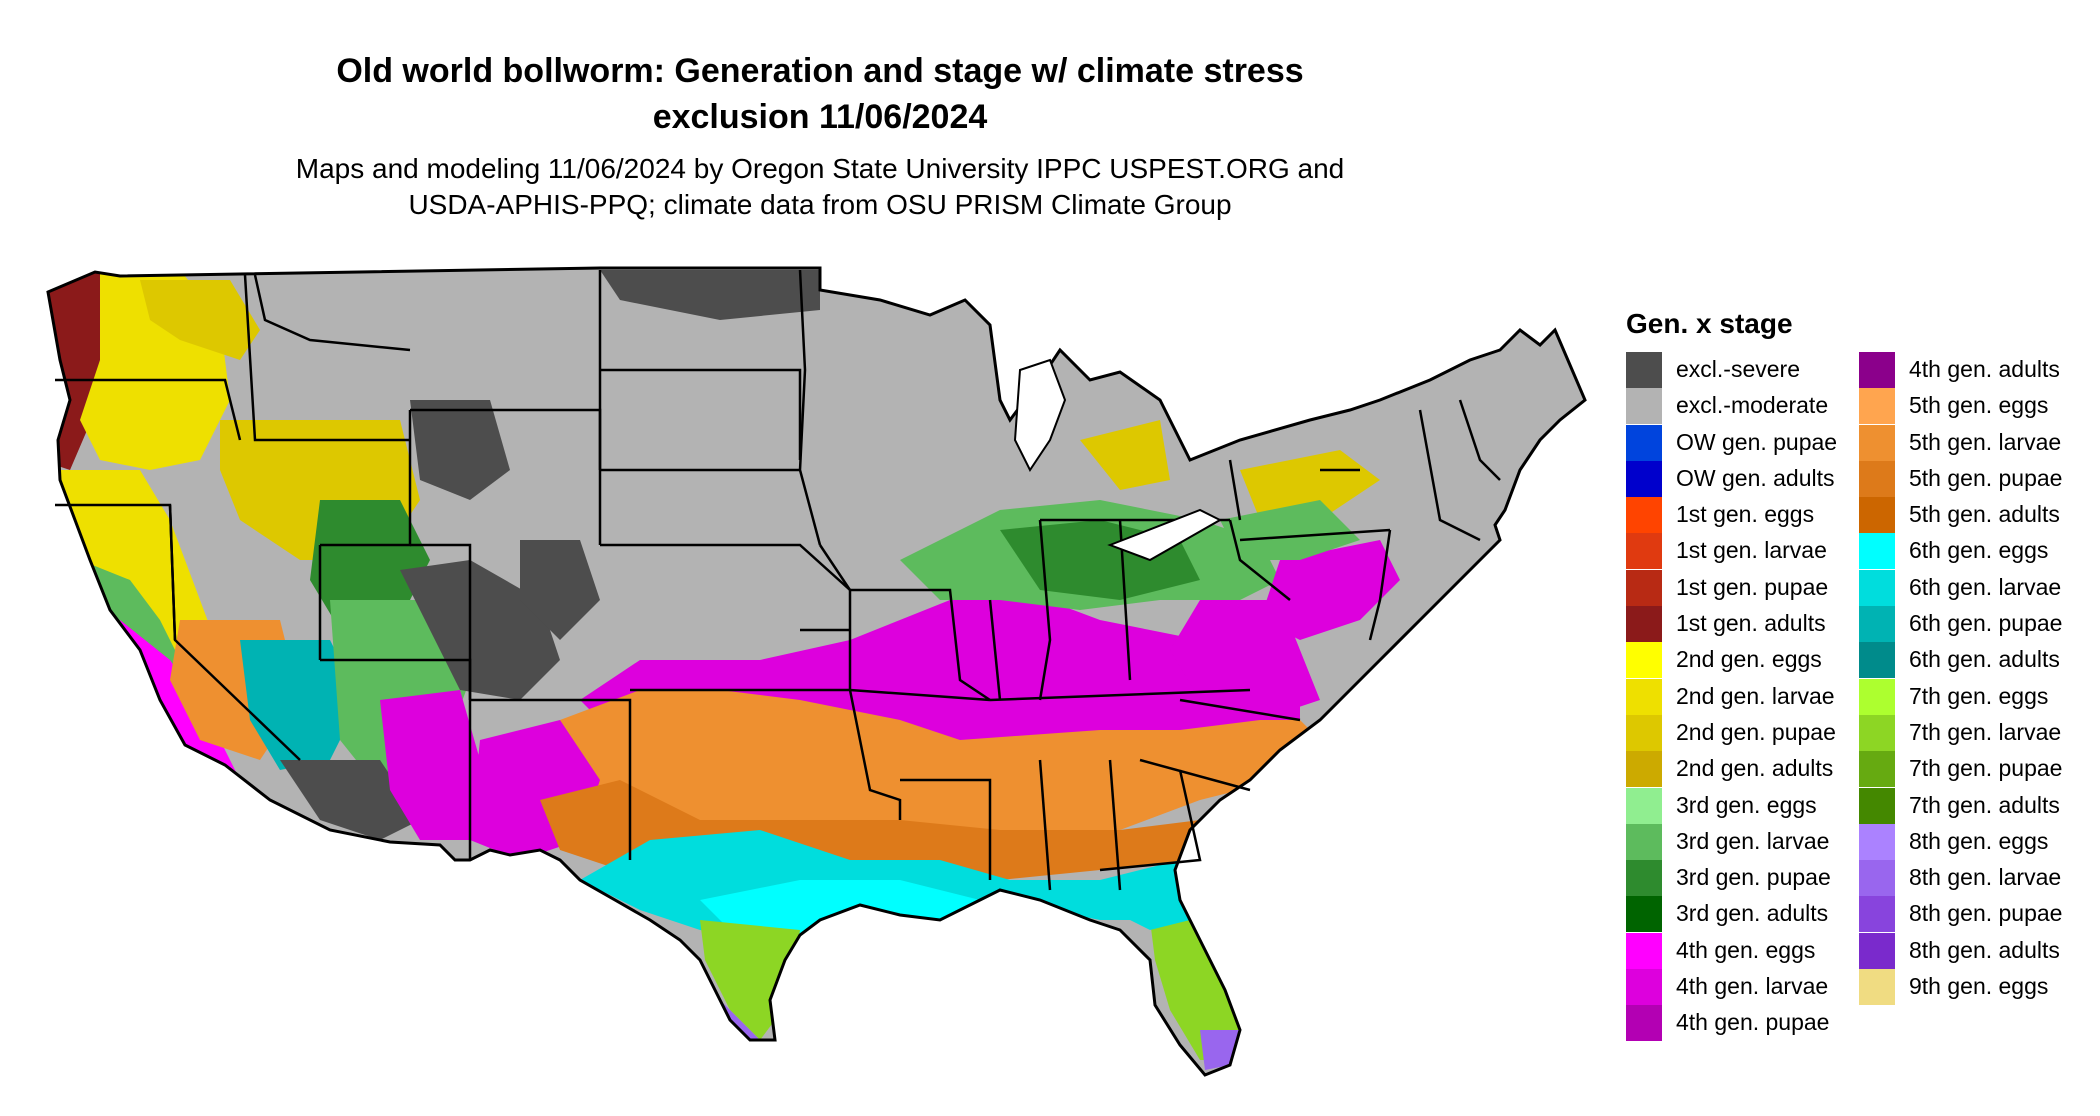  I want to click on legend-item: 3rd gen. eggs, so click(1743, 805).